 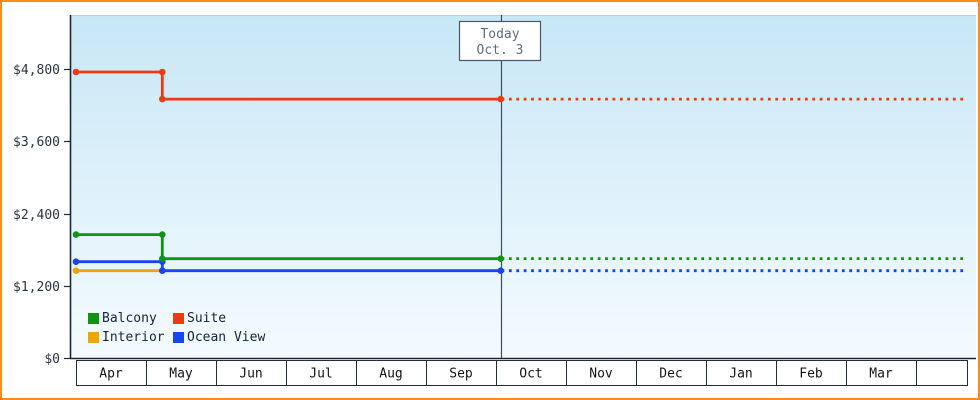 What do you see at coordinates (881, 374) in the screenshot?
I see `month-label-mar: Mar` at bounding box center [881, 374].